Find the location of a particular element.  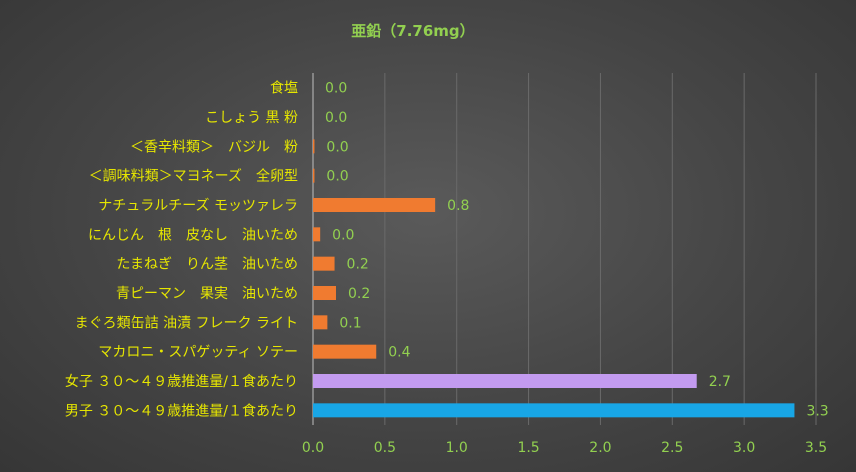

category-label: こしょう 黒 粉 is located at coordinates (251, 118).